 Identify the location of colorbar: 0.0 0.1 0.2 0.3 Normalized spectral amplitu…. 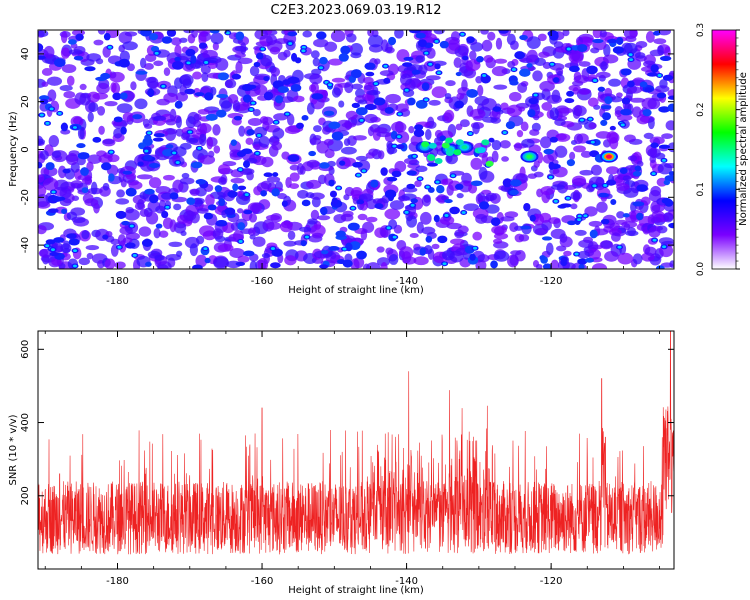
(722, 149).